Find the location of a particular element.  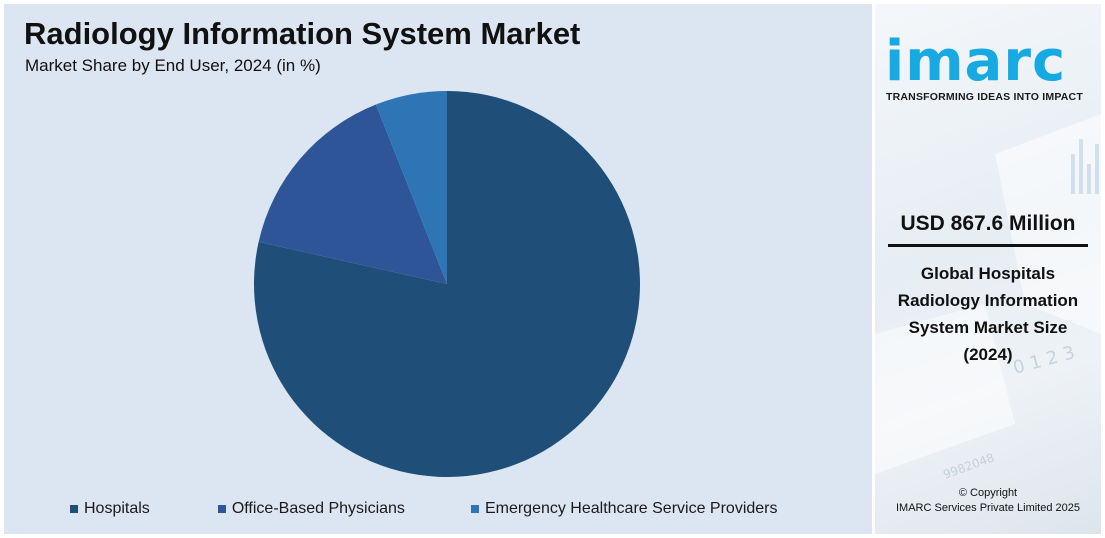

pie-slice-office-based-physicians is located at coordinates (352, 194).